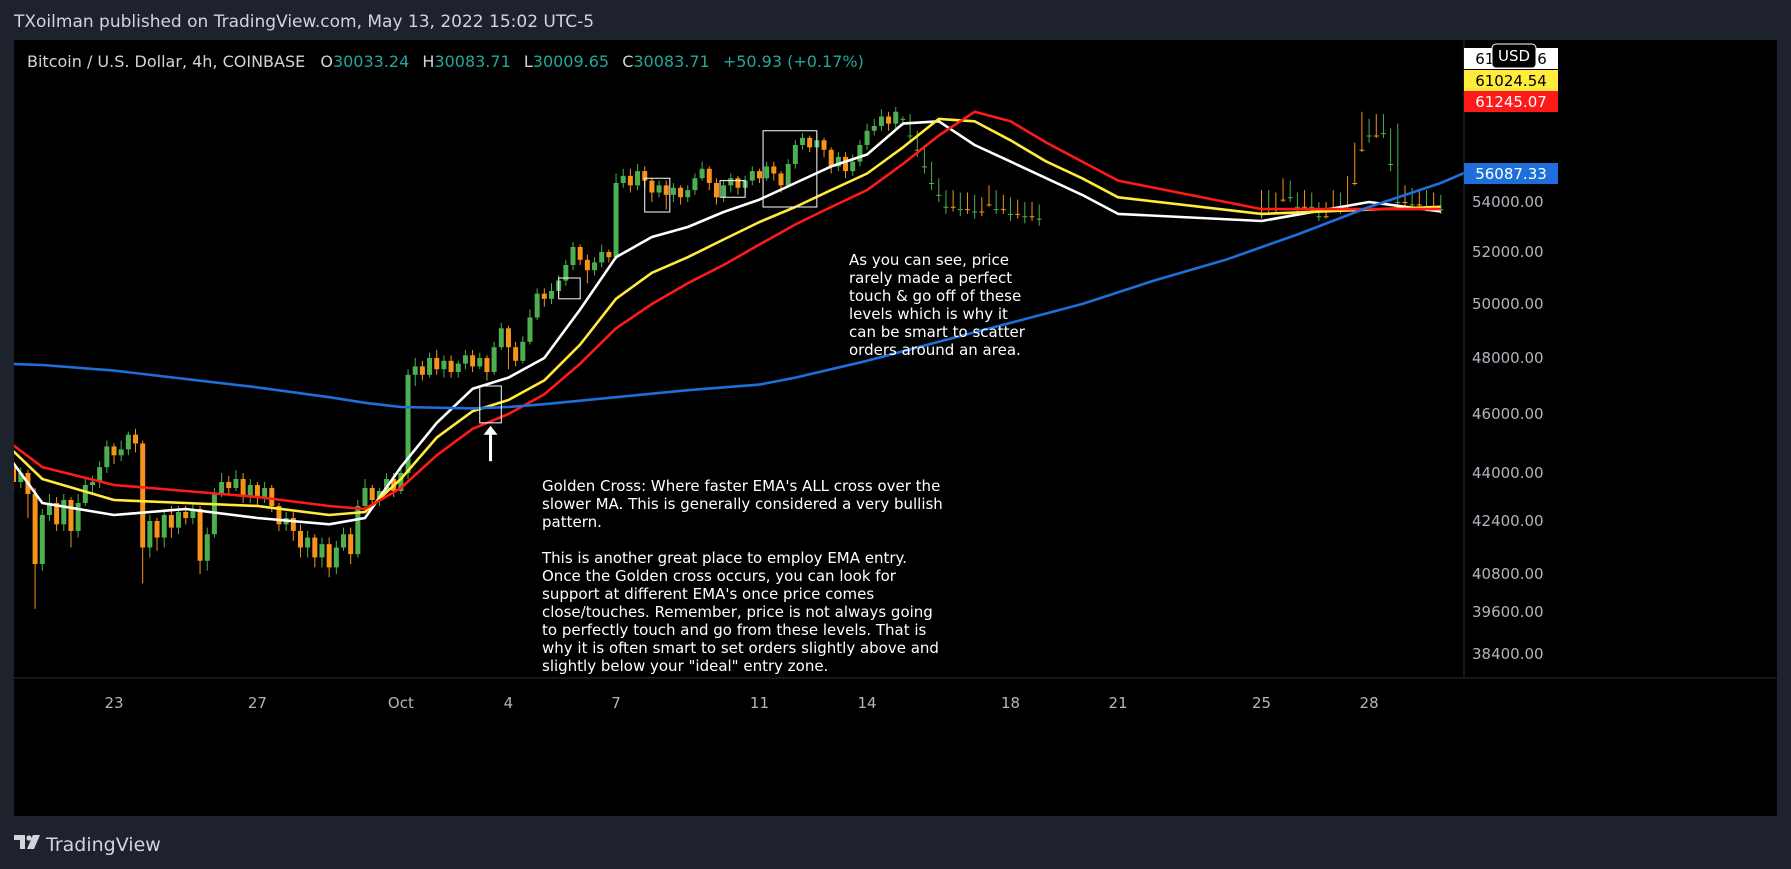  I want to click on price-tag-label: 56087.33, so click(1511, 174).